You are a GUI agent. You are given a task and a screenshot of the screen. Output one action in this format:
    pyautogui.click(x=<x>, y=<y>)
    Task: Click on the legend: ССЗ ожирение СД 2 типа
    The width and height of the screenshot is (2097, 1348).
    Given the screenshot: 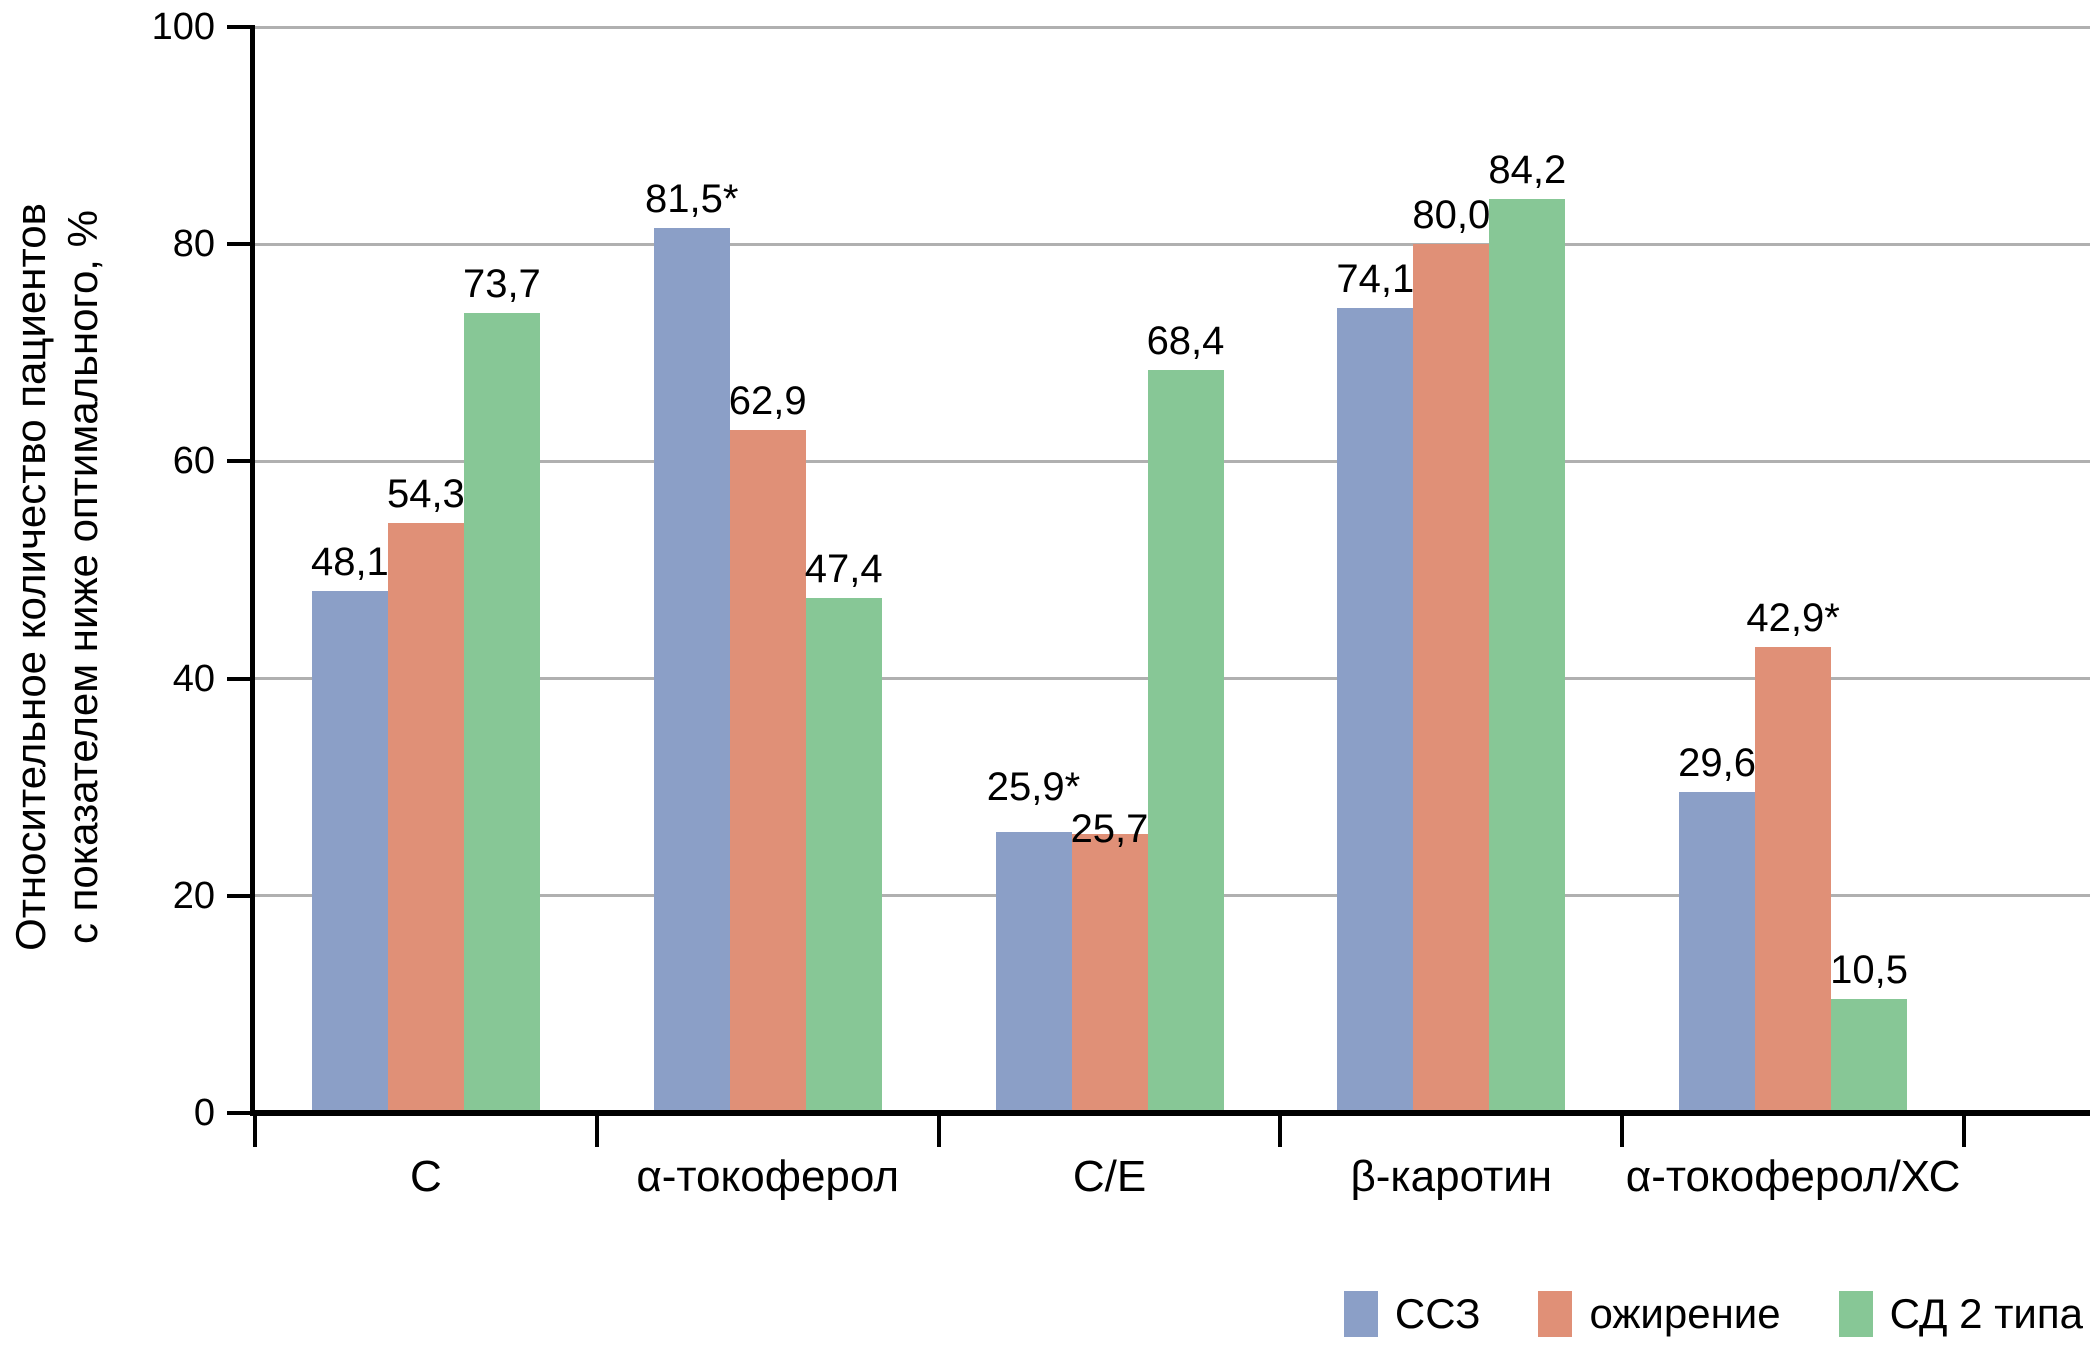 What is the action you would take?
    pyautogui.click(x=1713, y=1313)
    